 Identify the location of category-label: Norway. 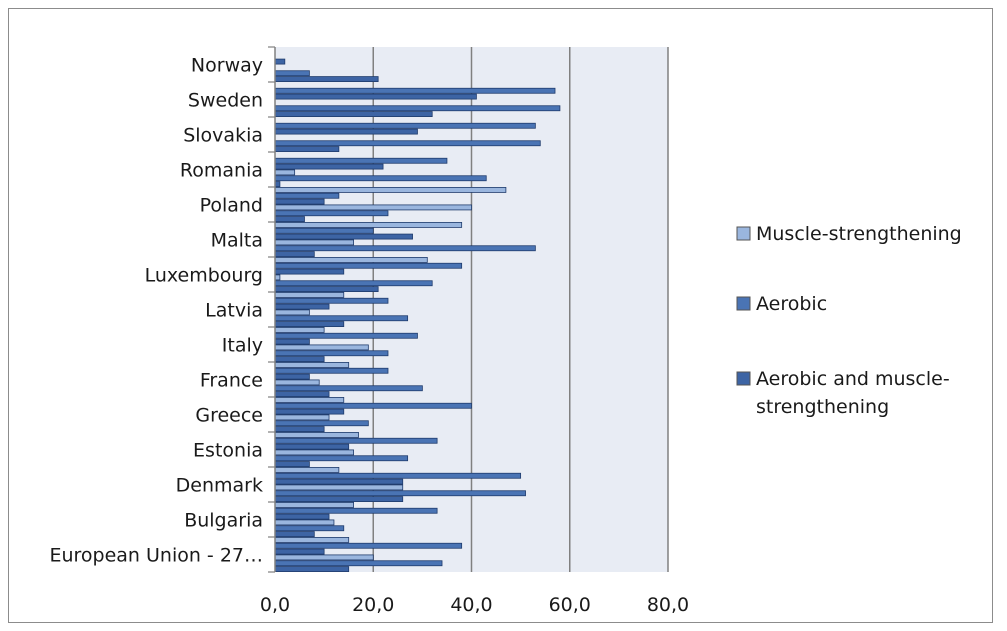
(227, 66).